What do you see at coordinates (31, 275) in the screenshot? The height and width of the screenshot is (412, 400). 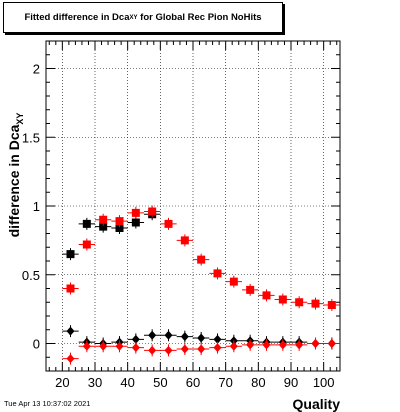 I see `y-tick-label: 0.5` at bounding box center [31, 275].